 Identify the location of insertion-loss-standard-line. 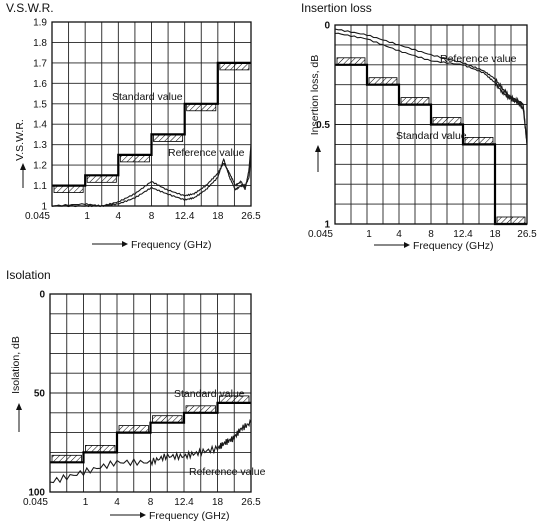
(431, 144).